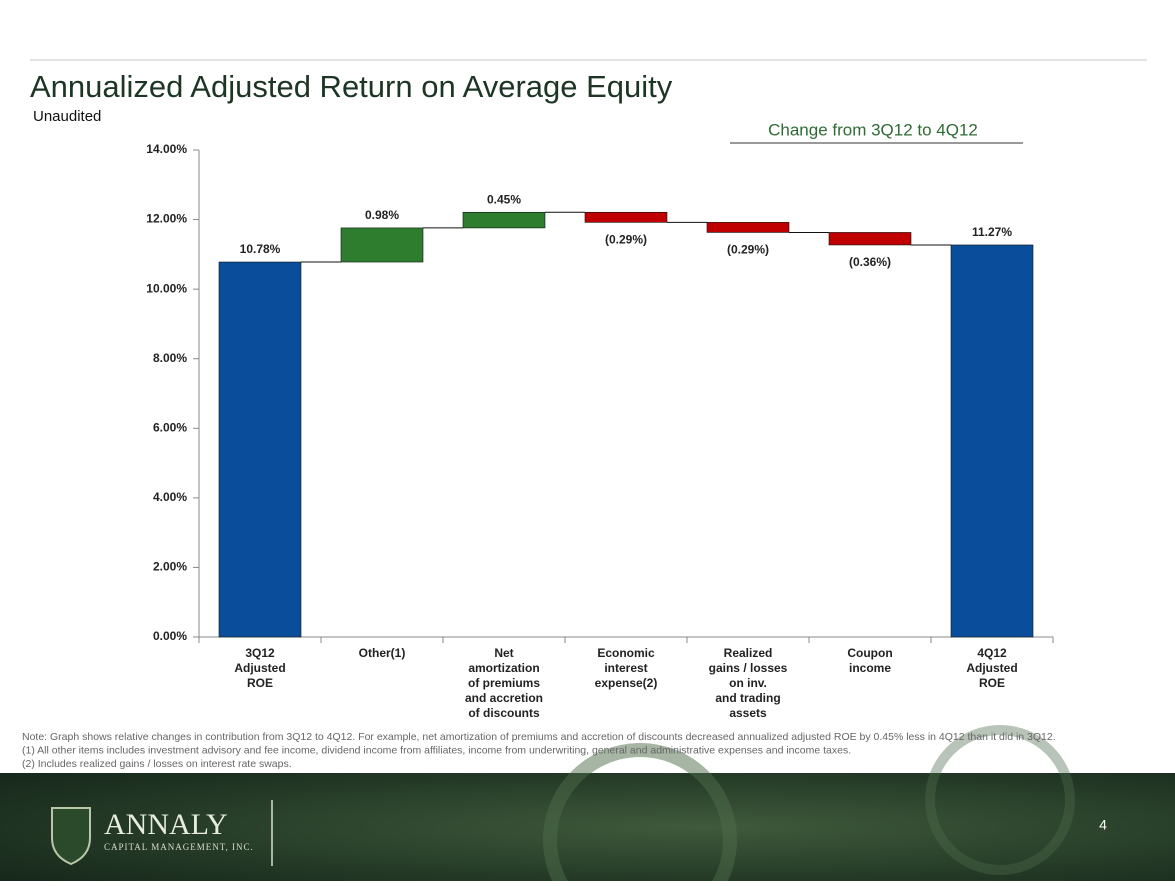 The image size is (1175, 886). I want to click on y-tick-label: 14.00%, so click(166, 149).